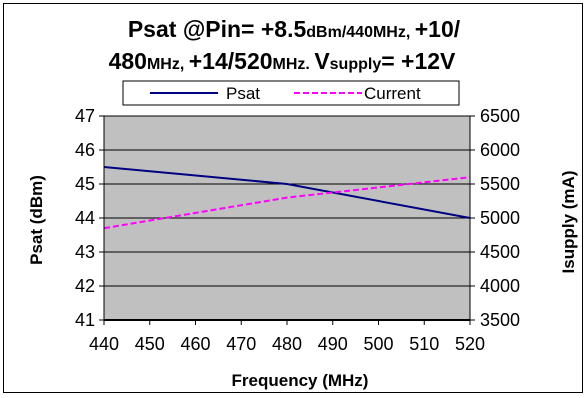 The width and height of the screenshot is (588, 398). I want to click on y-left-tick-label: 47, so click(85, 116).